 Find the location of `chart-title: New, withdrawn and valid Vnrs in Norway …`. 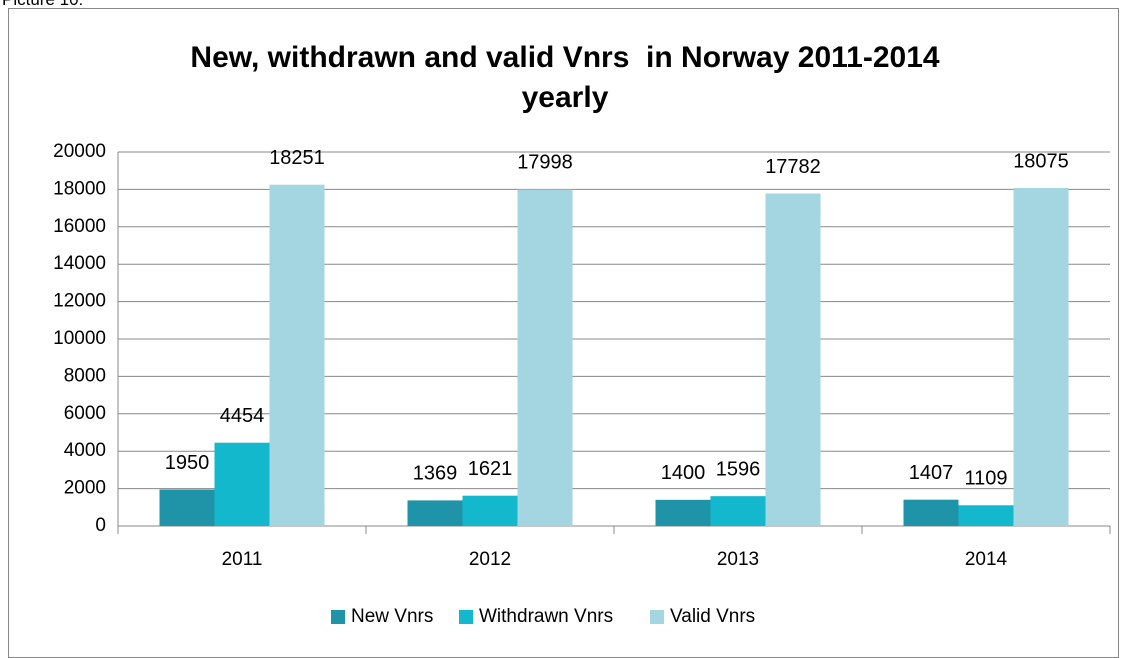

chart-title: New, withdrawn and valid Vnrs in Norway … is located at coordinates (569, 77).